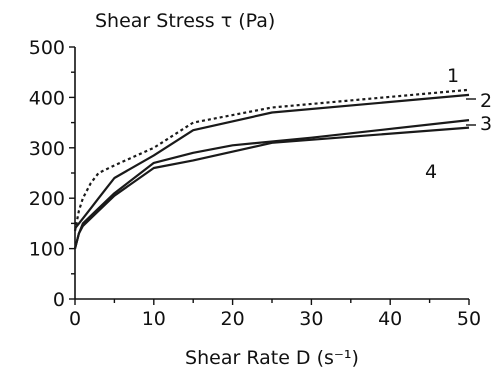 Image resolution: width=493 pixels, height=376 pixels. I want to click on series-label-1: 1, so click(453, 76).